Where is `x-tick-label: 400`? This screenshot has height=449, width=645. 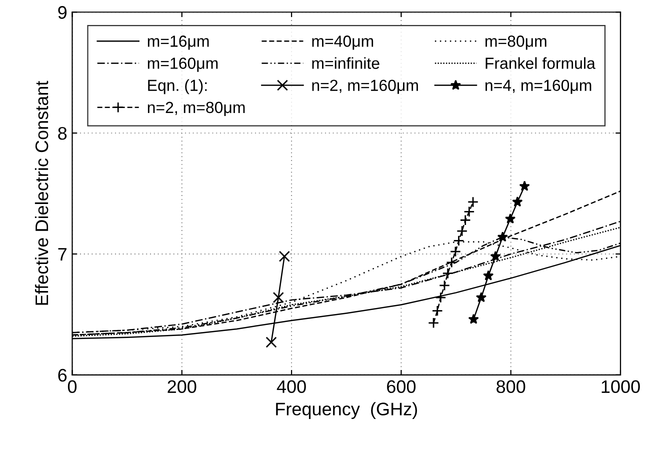 x-tick-label: 400 is located at coordinates (291, 387).